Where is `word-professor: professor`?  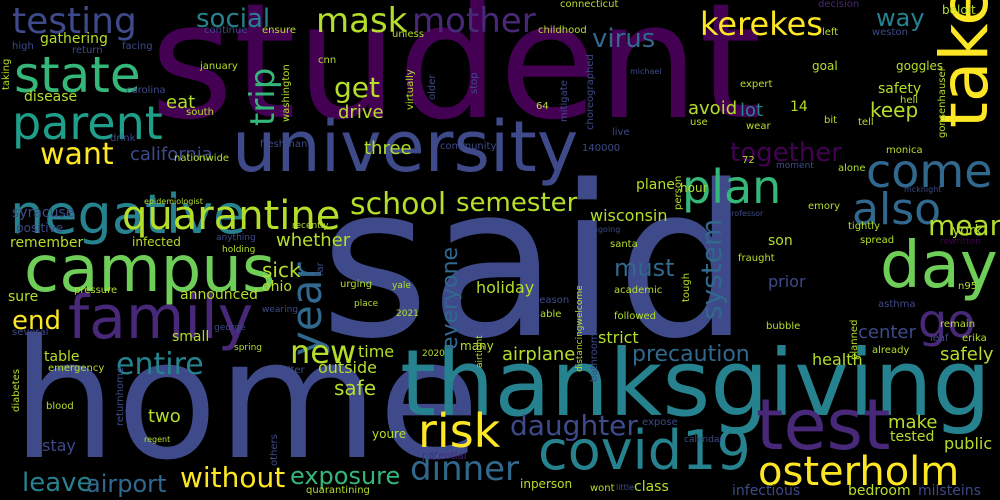
word-professor: professor is located at coordinates (745, 213).